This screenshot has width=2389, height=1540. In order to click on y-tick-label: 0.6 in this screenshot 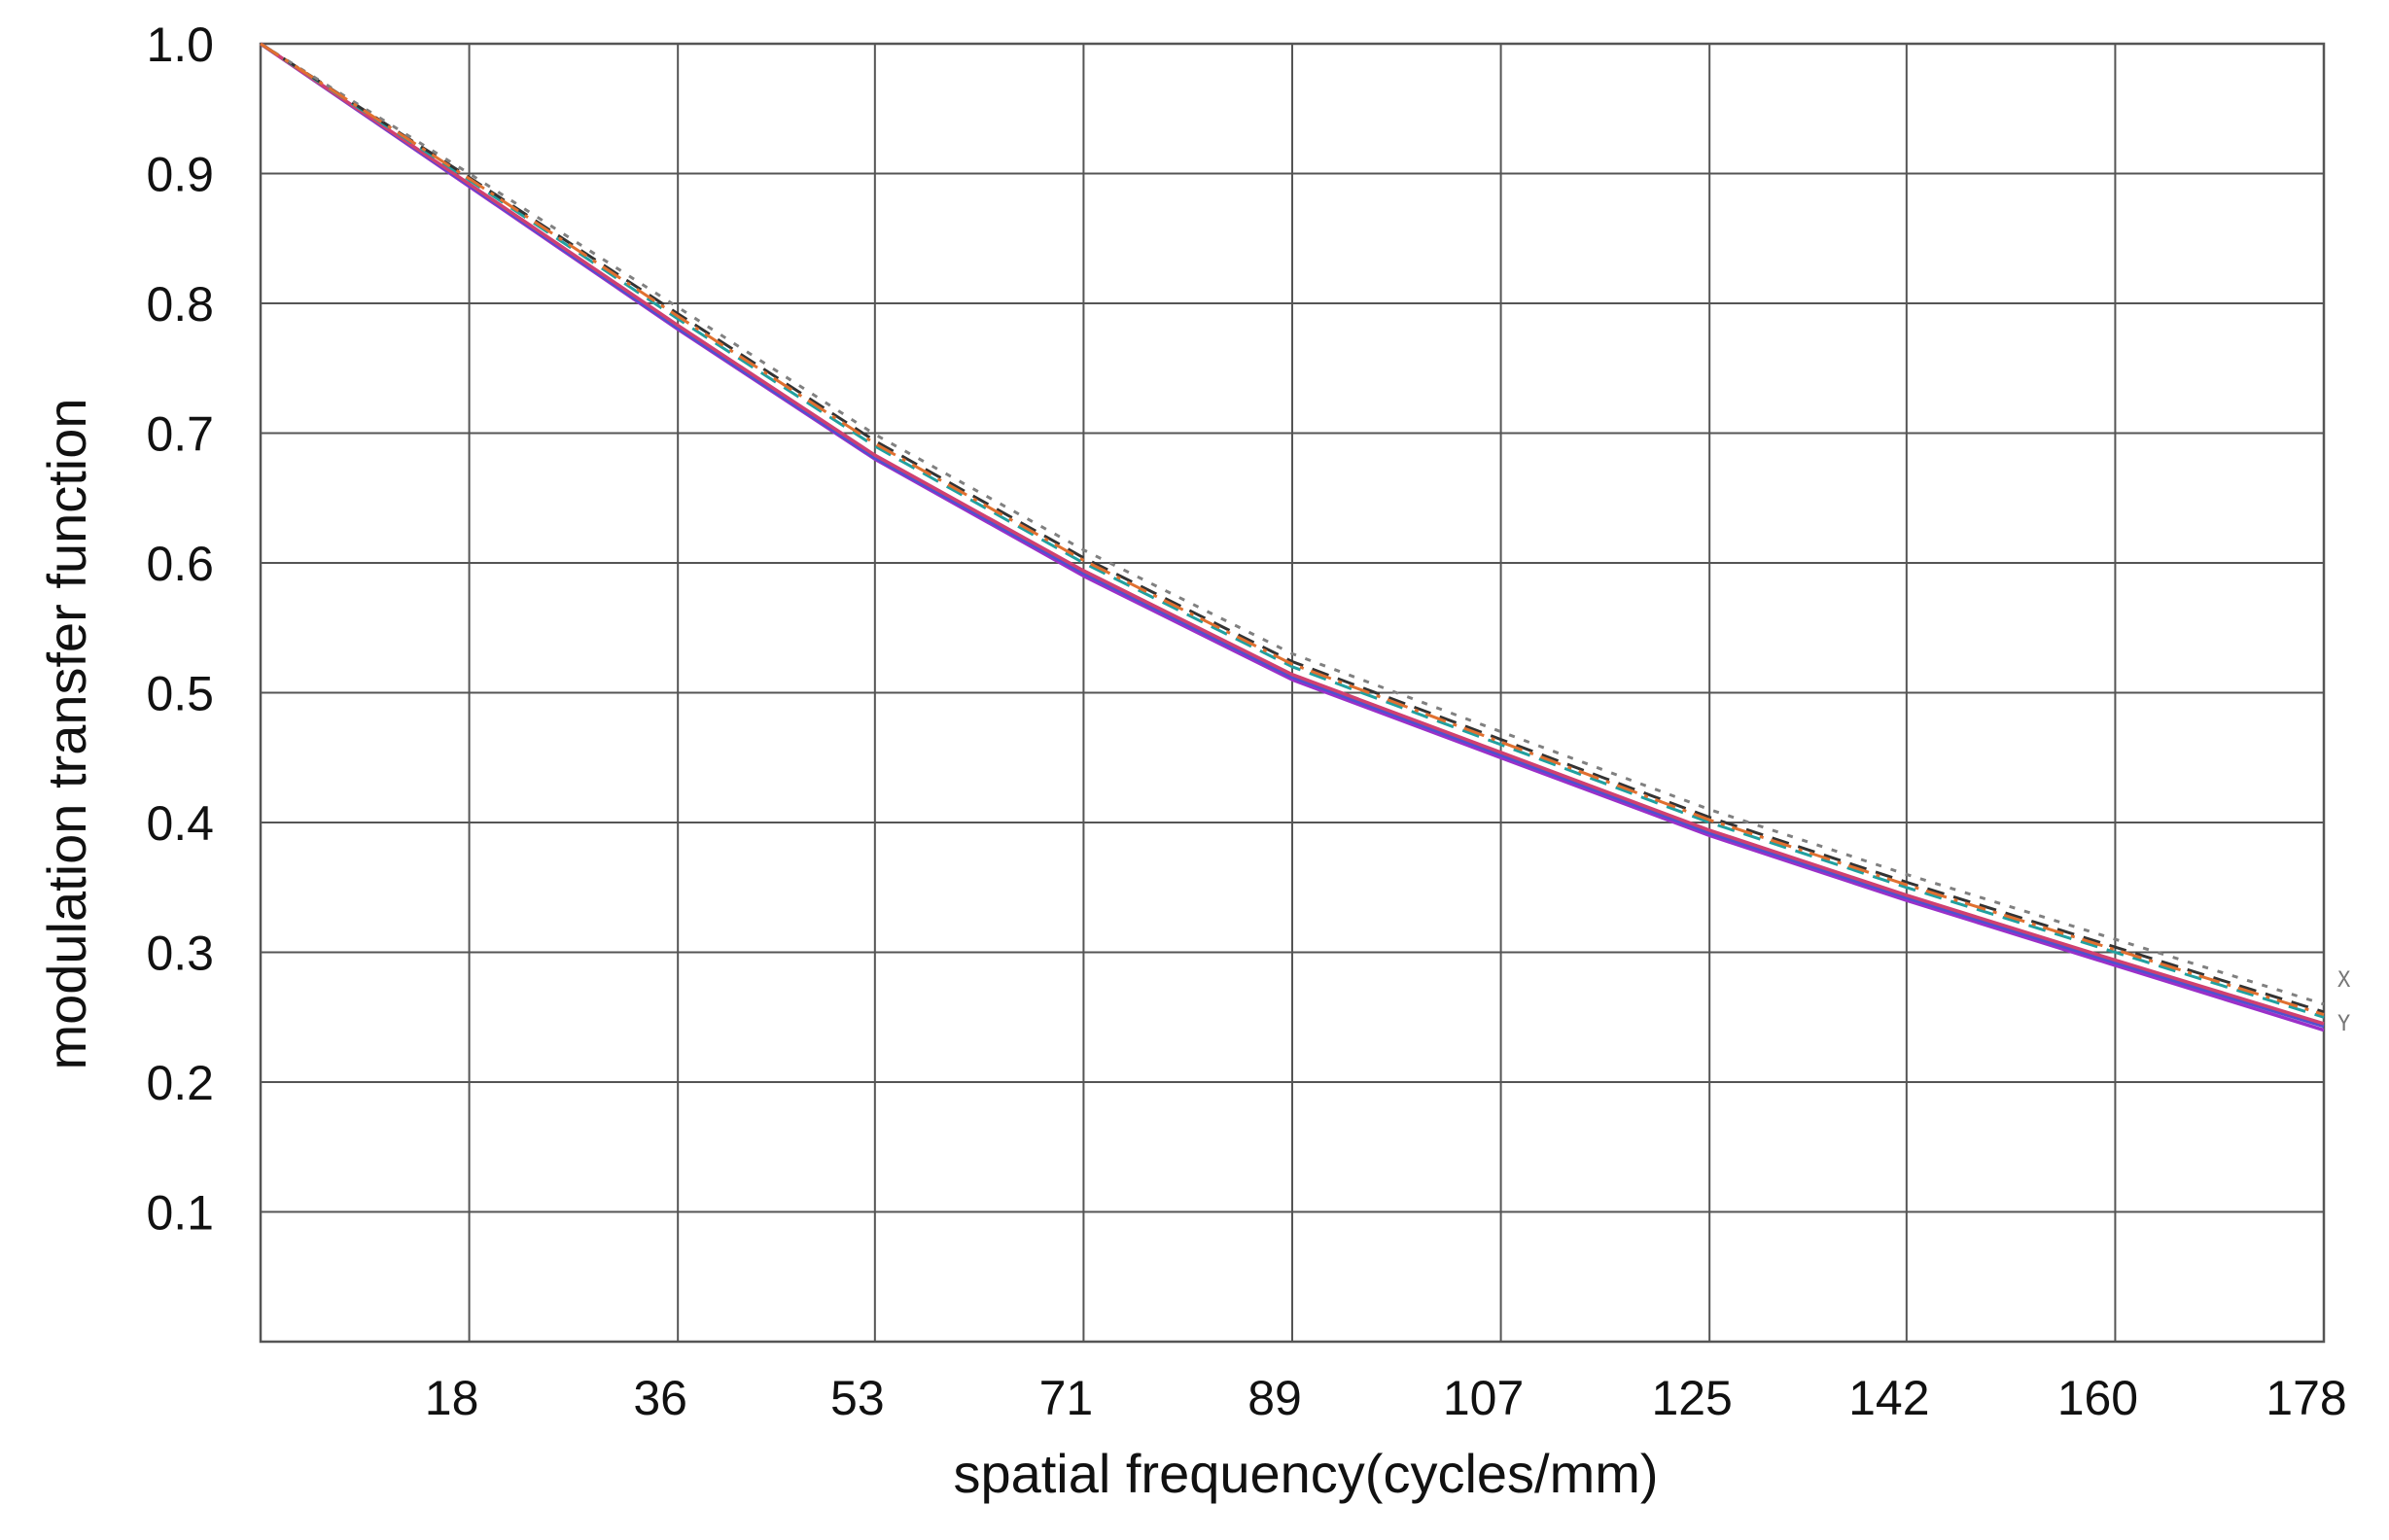, I will do `click(180, 564)`.